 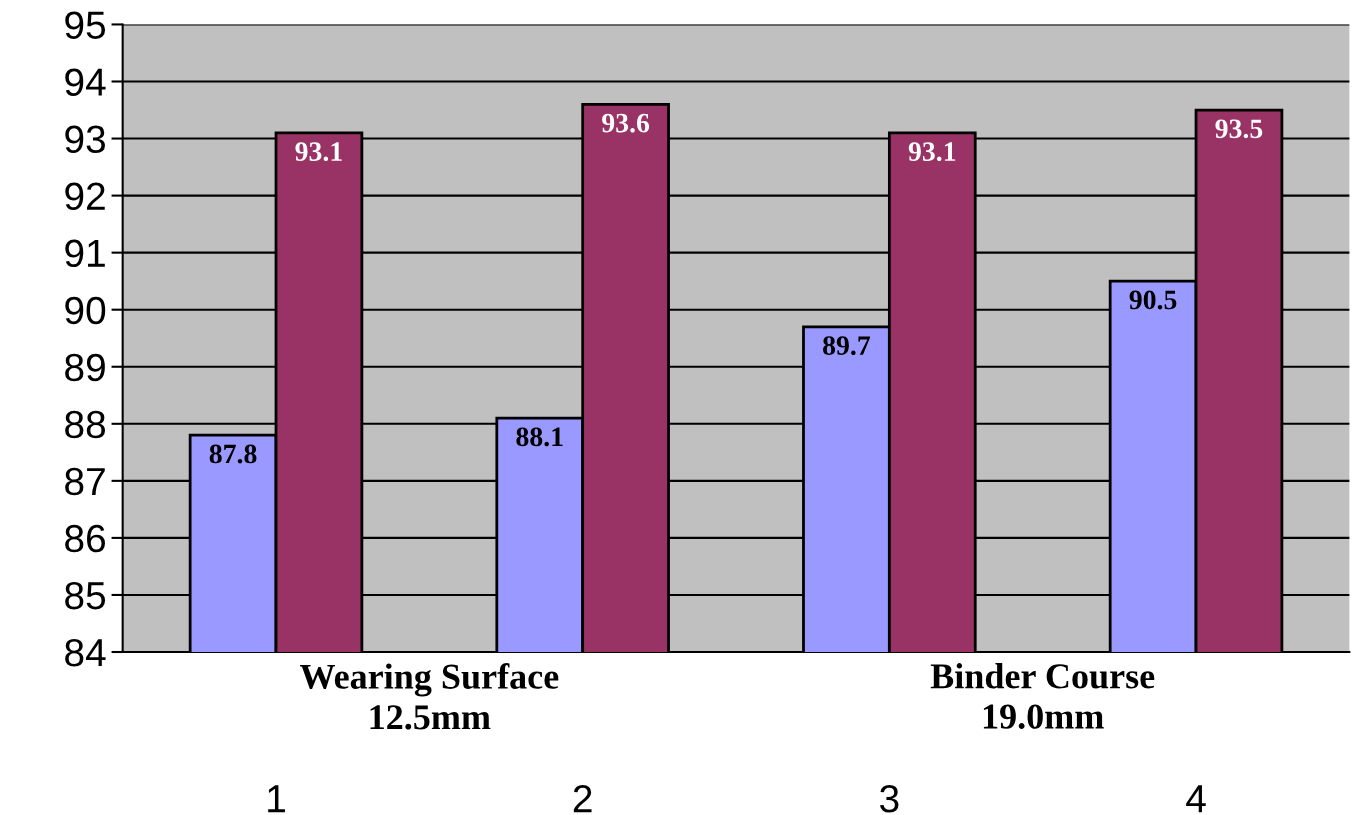 What do you see at coordinates (85, 424) in the screenshot?
I see `y-tick-label: 88` at bounding box center [85, 424].